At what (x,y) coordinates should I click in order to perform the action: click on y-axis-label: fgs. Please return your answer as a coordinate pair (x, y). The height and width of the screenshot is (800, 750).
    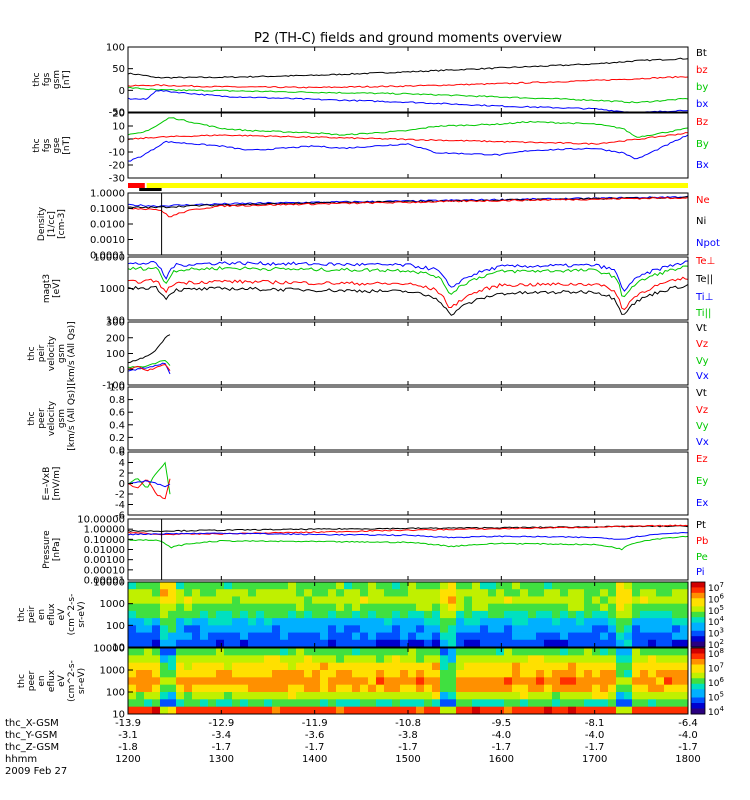
    Looking at the image, I should click on (47, 79).